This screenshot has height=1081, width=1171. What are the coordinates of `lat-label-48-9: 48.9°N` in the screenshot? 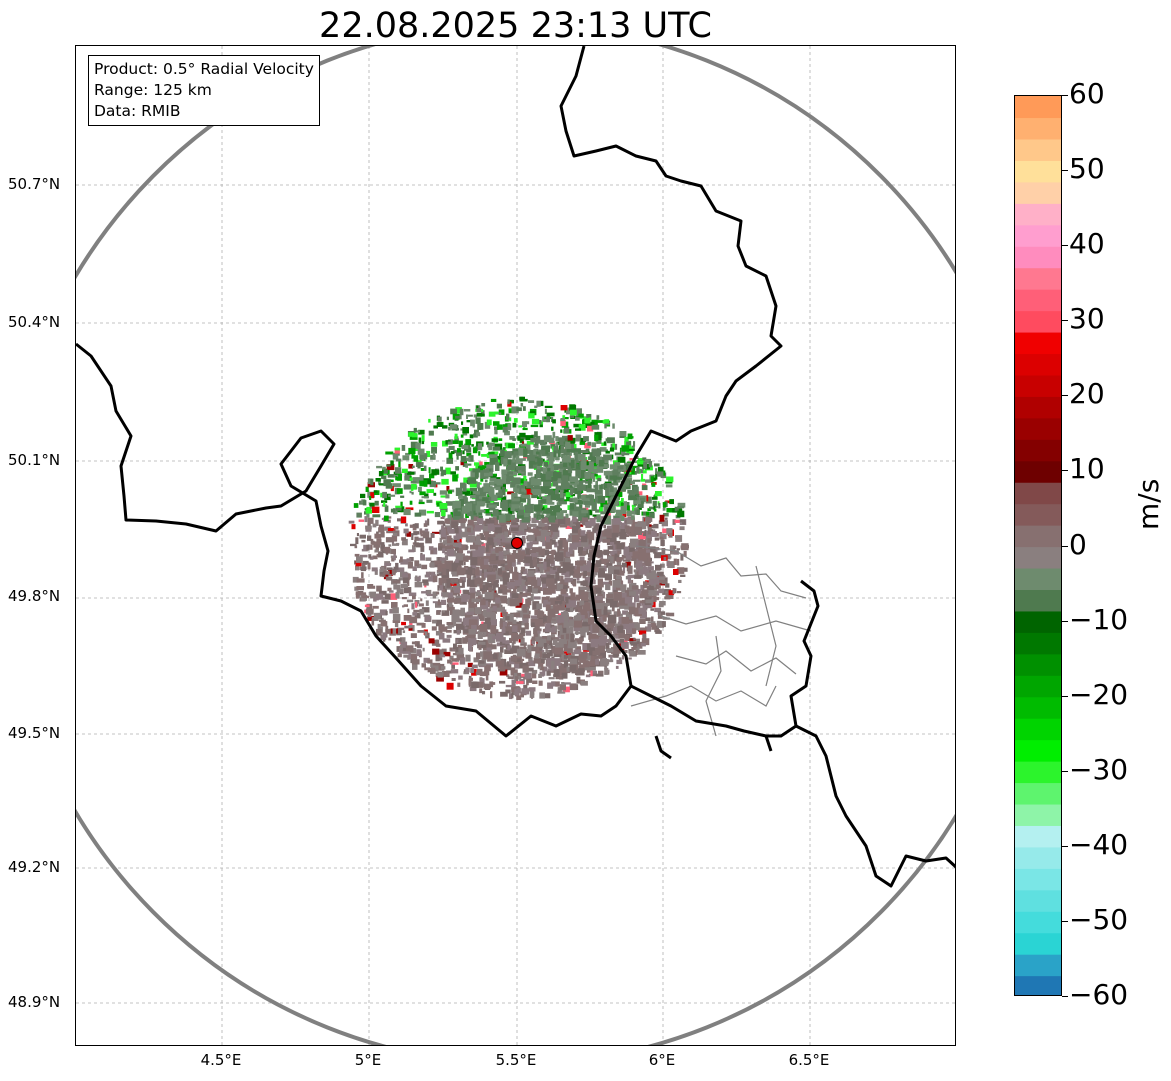 It's located at (34, 1002).